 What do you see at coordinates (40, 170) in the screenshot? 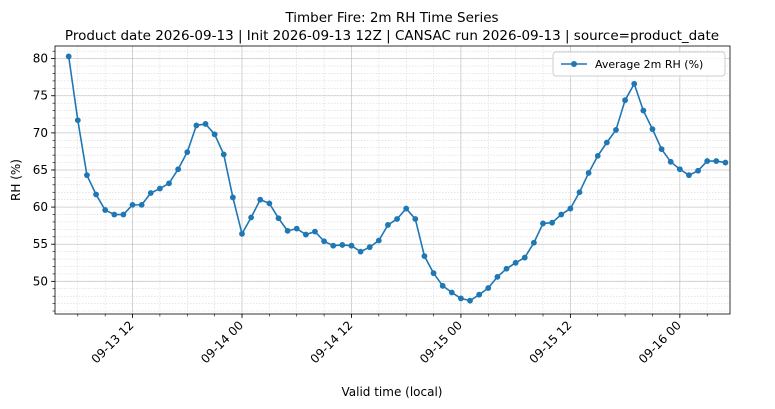
I see `y-tick-label: 65` at bounding box center [40, 170].